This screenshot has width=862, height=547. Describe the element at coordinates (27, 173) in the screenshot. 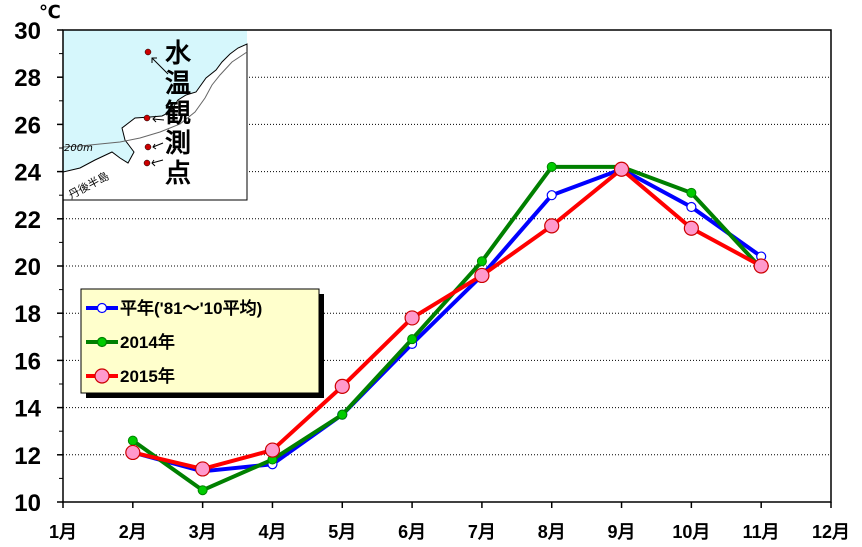

I see `y-tick-label: 24` at that location.